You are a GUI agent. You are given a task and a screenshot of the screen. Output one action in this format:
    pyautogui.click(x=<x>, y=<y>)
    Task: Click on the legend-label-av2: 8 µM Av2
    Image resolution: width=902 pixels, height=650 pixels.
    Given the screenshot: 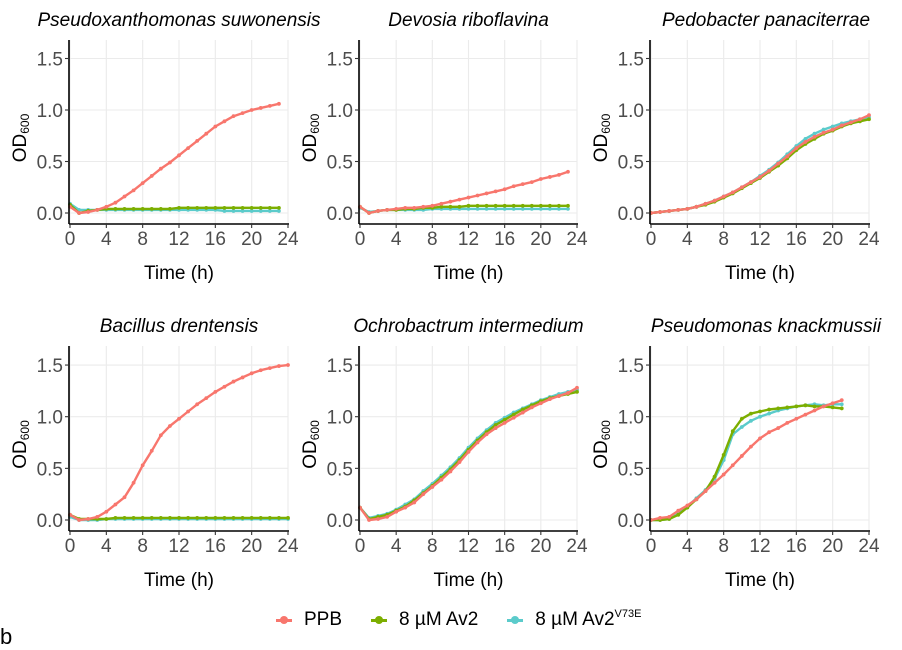 What is the action you would take?
    pyautogui.click(x=438, y=620)
    